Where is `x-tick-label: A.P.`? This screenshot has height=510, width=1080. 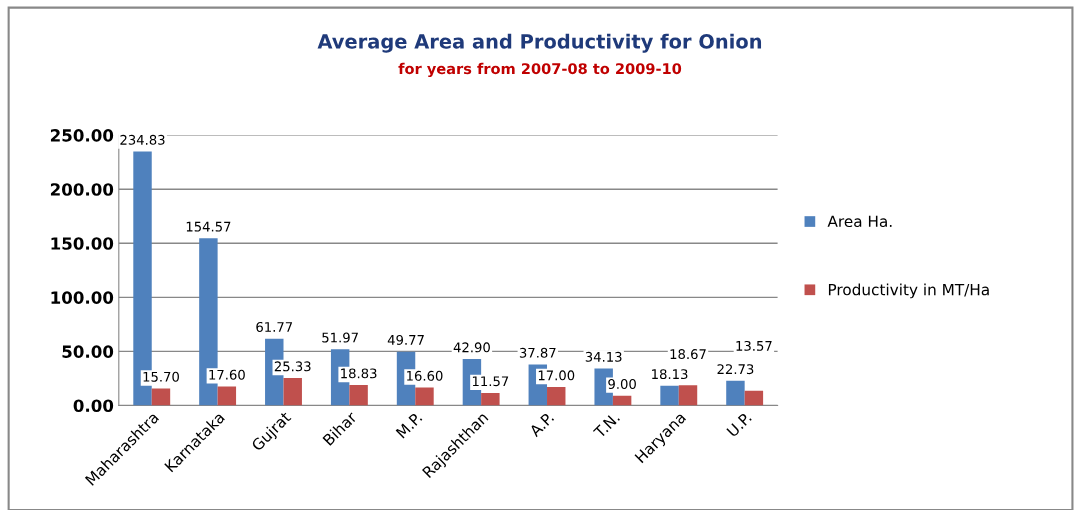
x-tick-label: A.P. is located at coordinates (541, 424).